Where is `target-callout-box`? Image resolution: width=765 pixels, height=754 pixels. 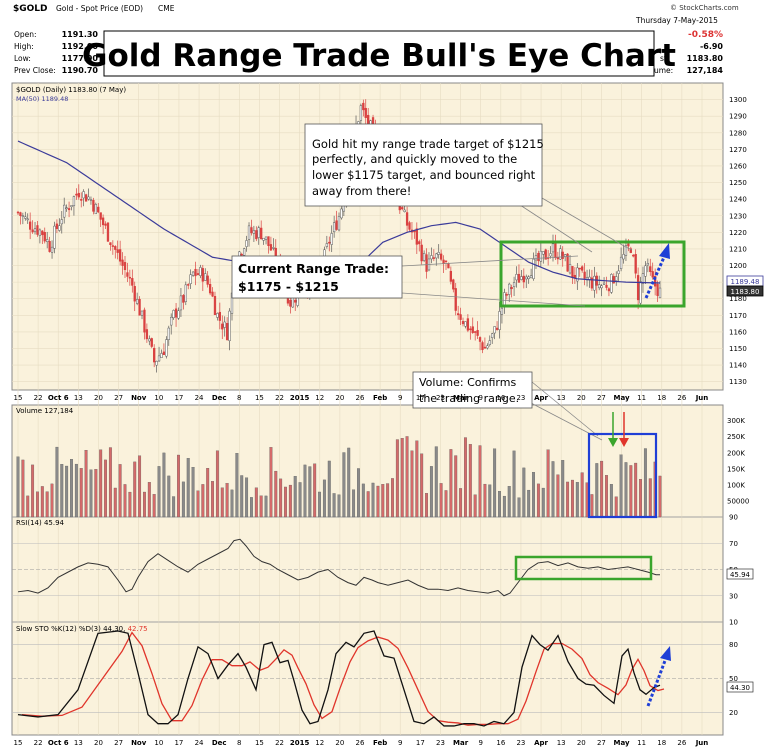 target-callout-box is located at coordinates (423, 165).